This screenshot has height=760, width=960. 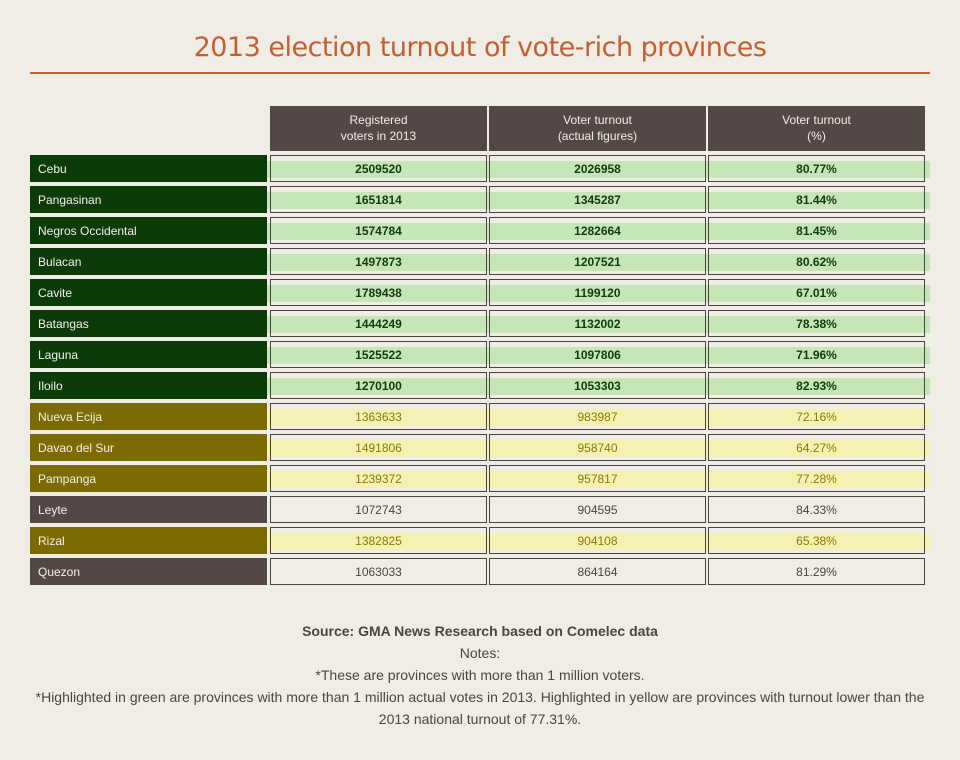 I want to click on turnout-actual-value: 904595, so click(x=597, y=510).